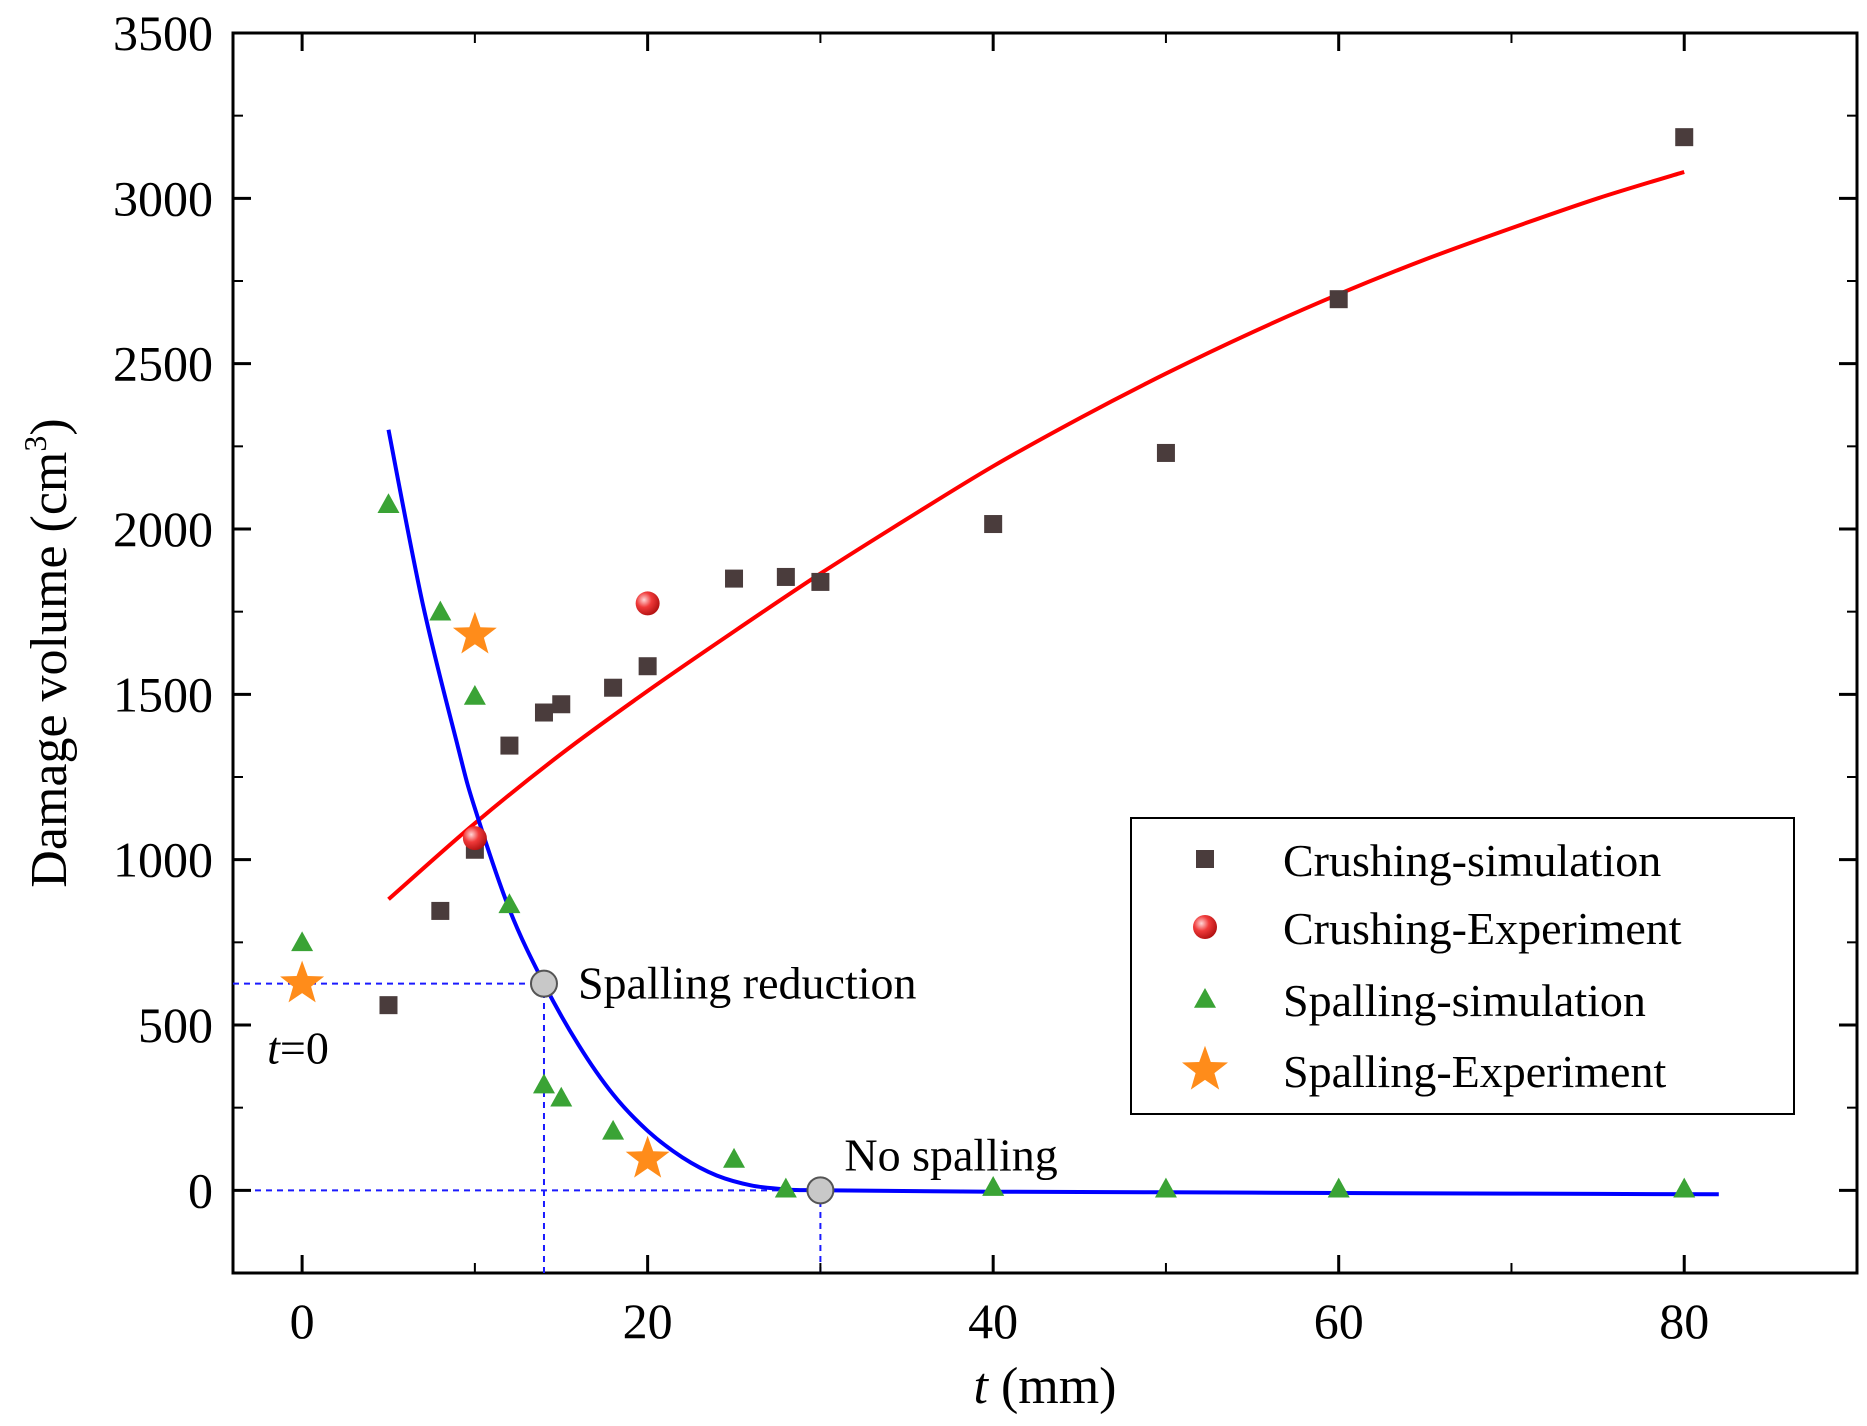 The image size is (1867, 1426). What do you see at coordinates (648, 1321) in the screenshot?
I see `x-tick-label: 20` at bounding box center [648, 1321].